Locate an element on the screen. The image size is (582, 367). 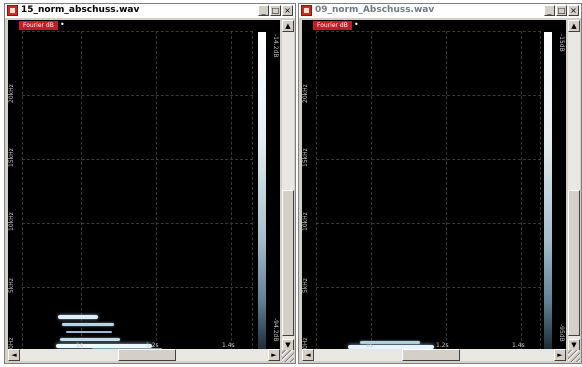
window-title: 15_norm_abschuss.wav is located at coordinates (80, 10).